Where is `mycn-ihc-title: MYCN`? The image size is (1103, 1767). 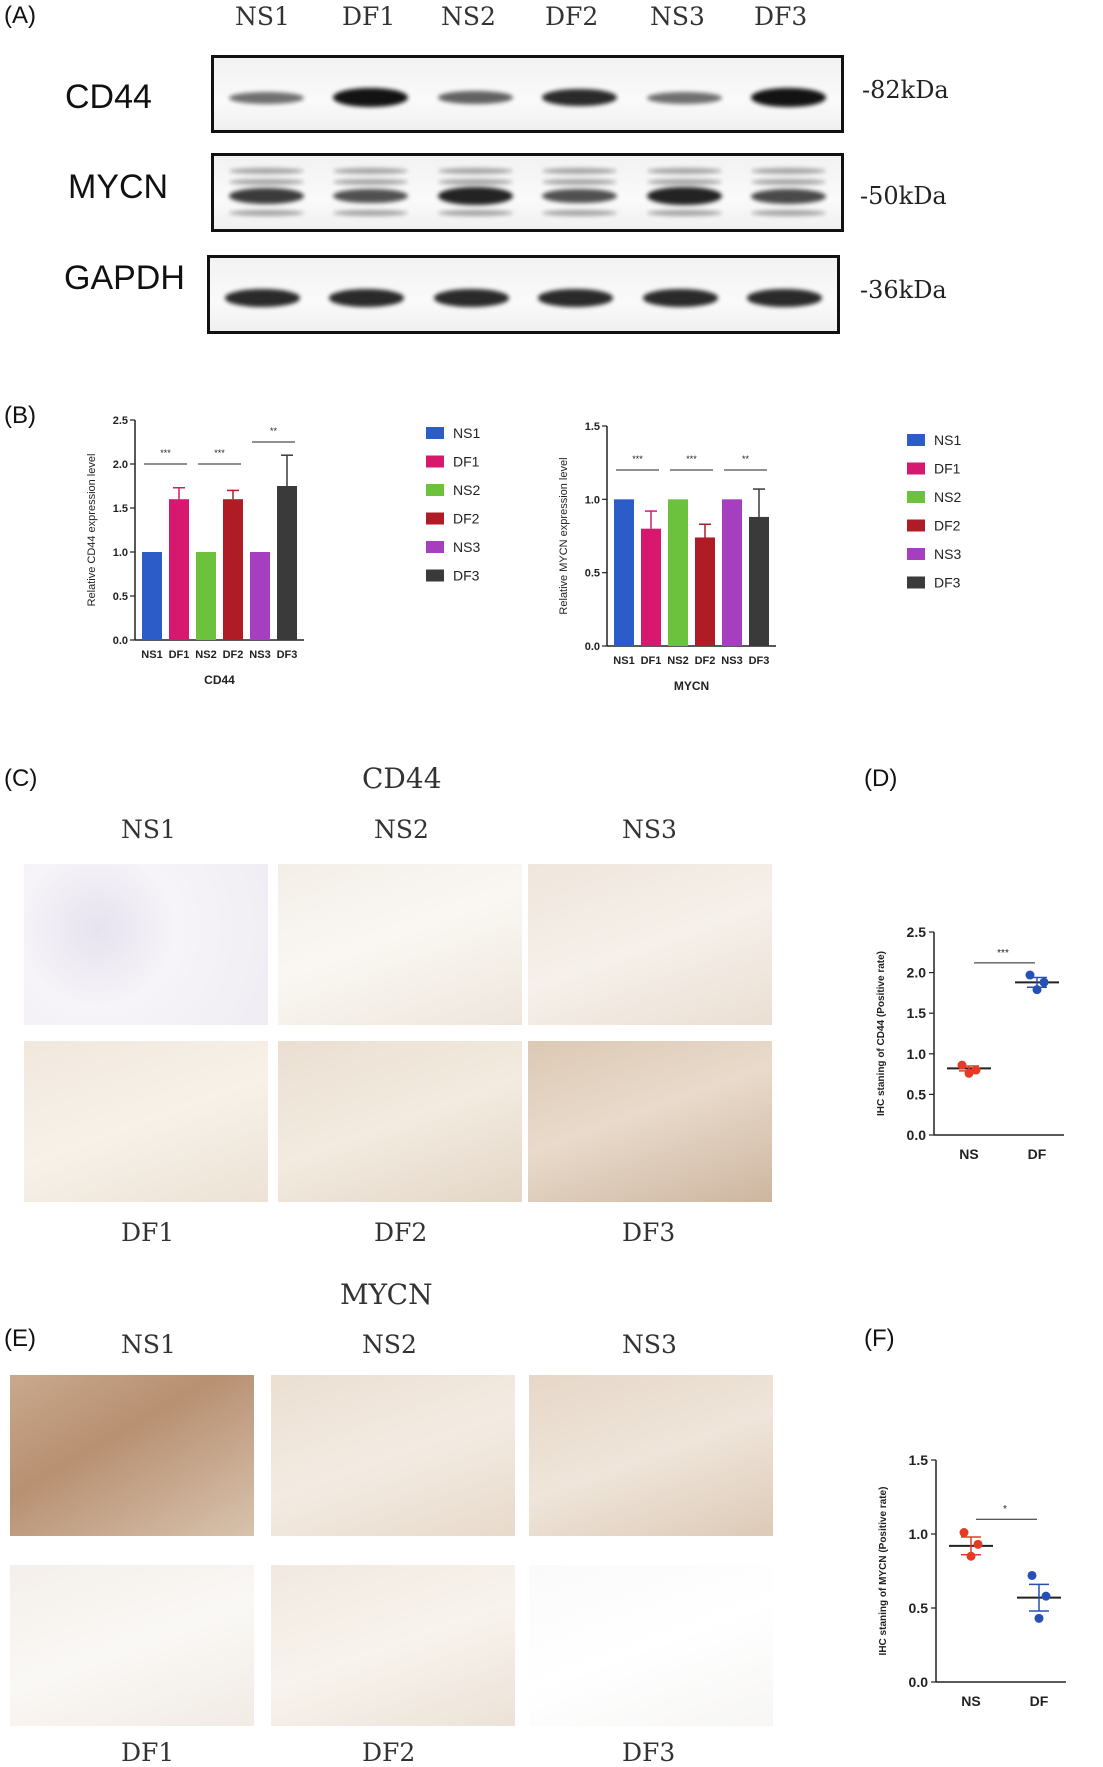
mycn-ihc-title: MYCN is located at coordinates (386, 1294).